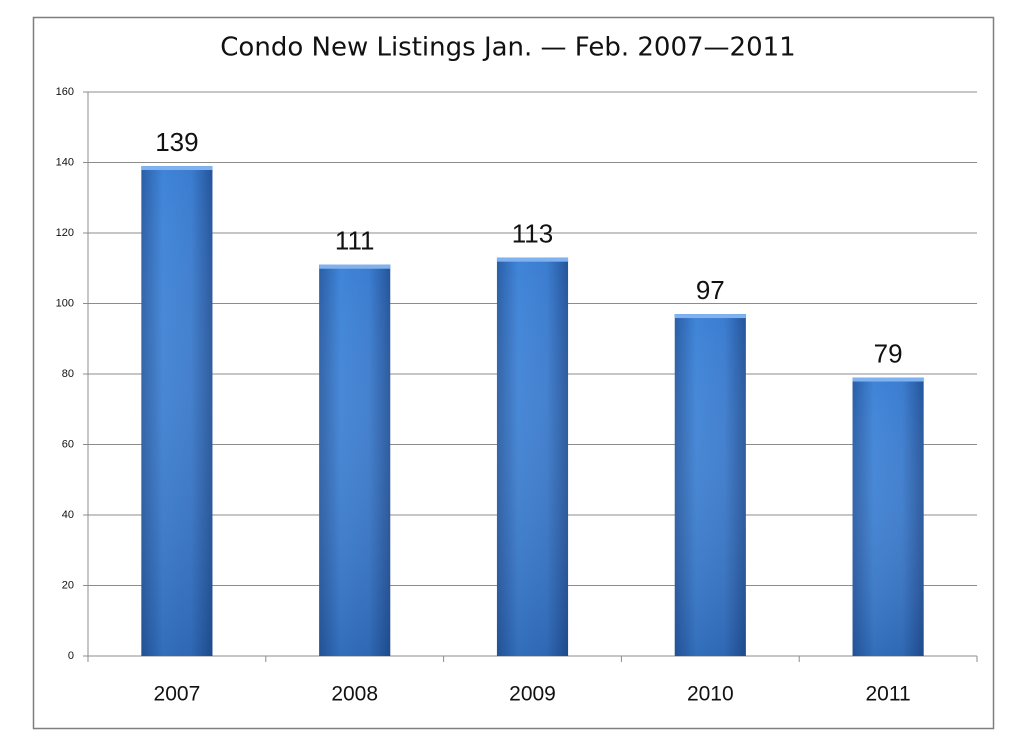 Image resolution: width=1024 pixels, height=755 pixels. I want to click on x-tick-label: 2008, so click(354, 694).